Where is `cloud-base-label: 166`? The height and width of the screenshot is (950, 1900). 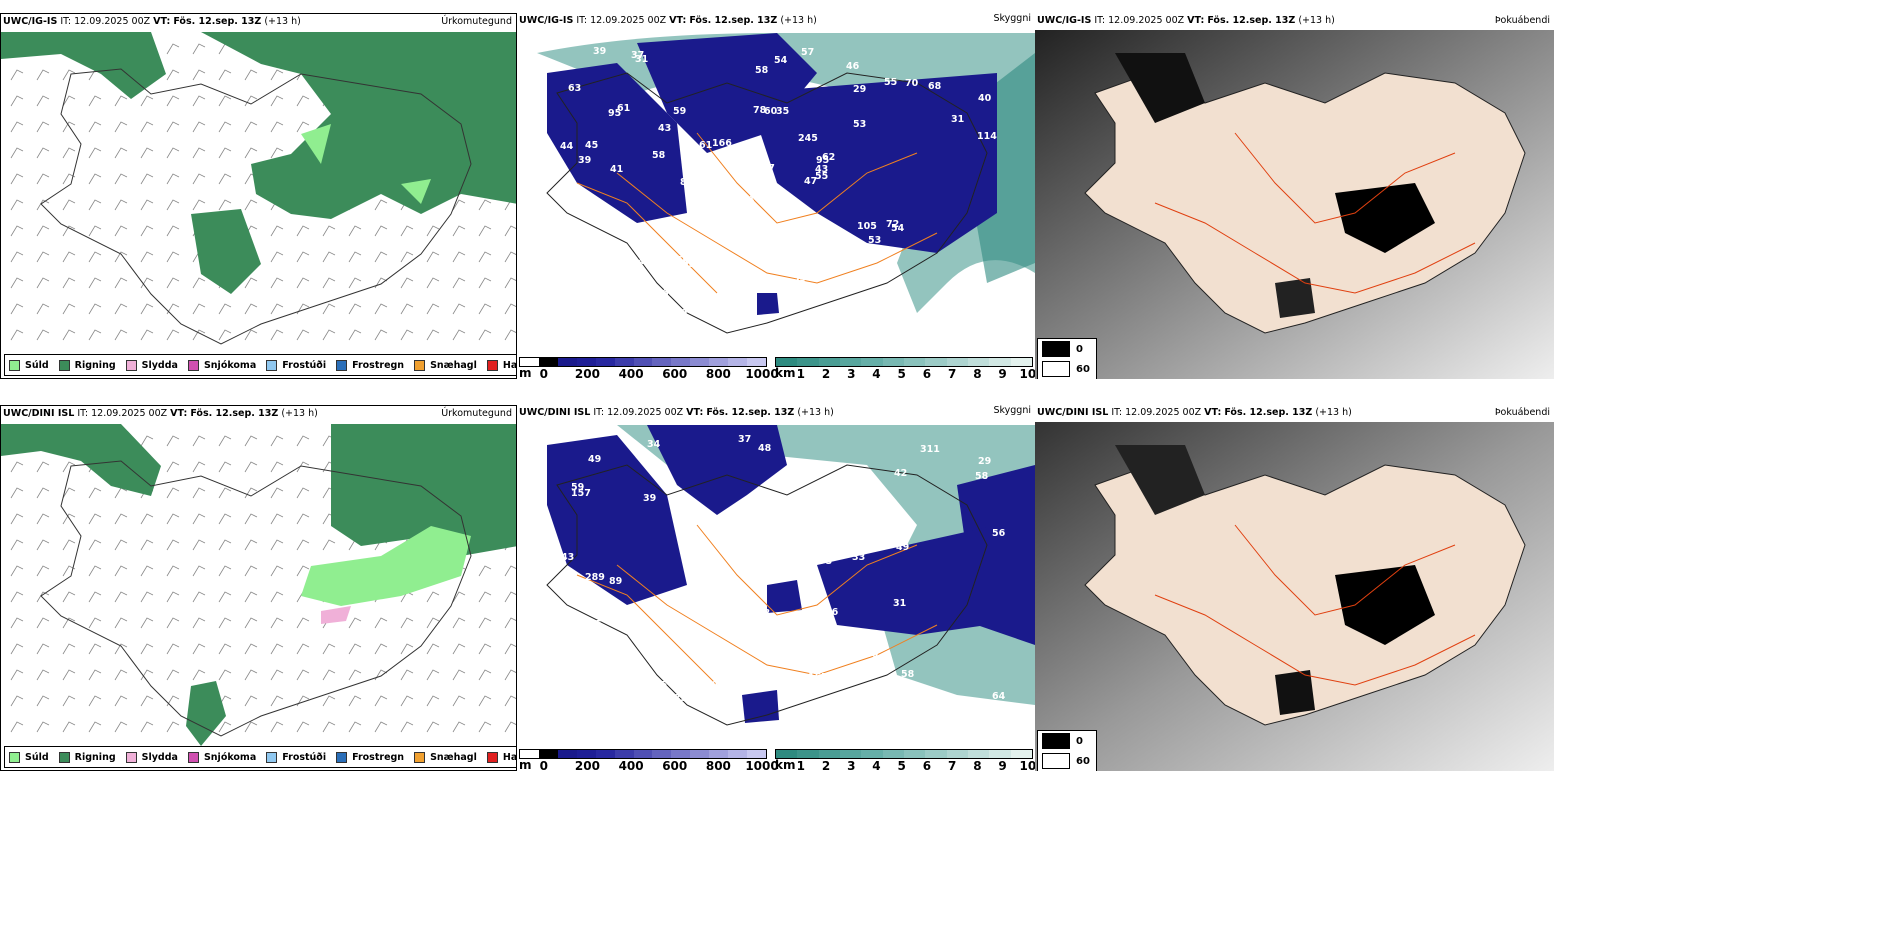 cloud-base-label: 166 is located at coordinates (722, 143).